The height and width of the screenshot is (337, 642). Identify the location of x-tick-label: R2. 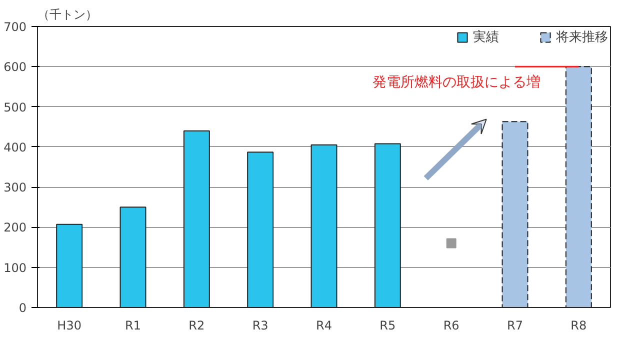
(196, 325).